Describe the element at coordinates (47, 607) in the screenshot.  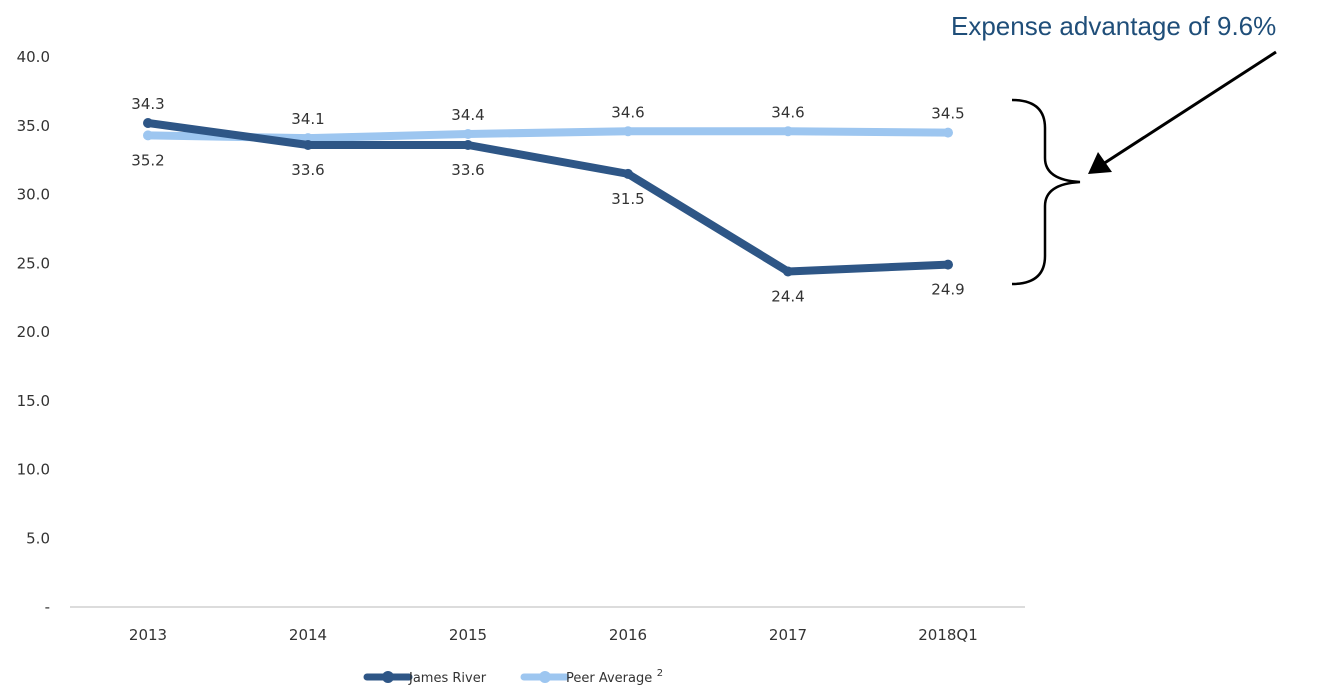
I see `y-tick-label: -` at that location.